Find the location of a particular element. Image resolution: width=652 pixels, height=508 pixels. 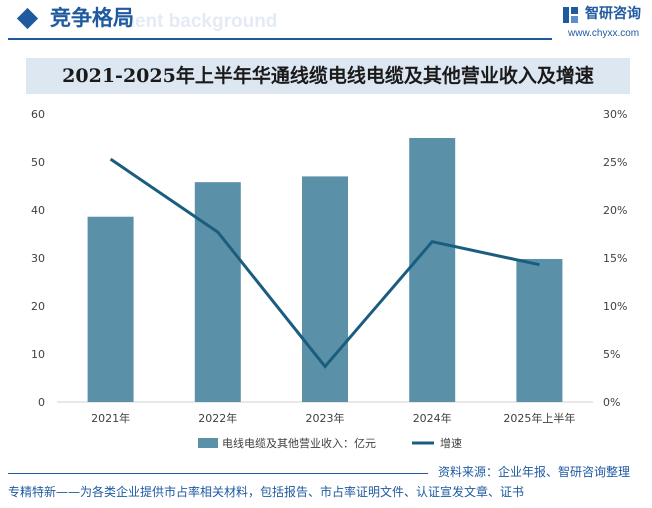

y-left-tick-label: 0 is located at coordinates (41, 402).